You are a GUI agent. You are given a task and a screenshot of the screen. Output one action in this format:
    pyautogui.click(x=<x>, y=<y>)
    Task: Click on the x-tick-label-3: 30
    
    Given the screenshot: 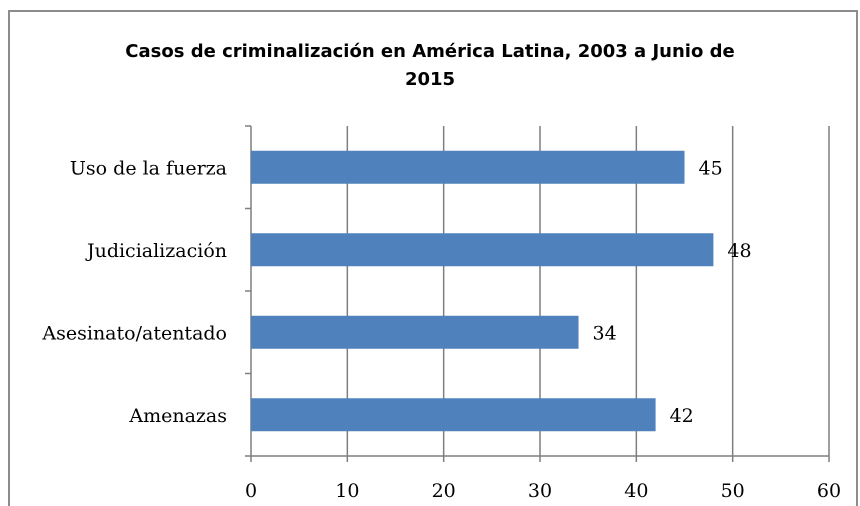 What is the action you would take?
    pyautogui.click(x=540, y=491)
    